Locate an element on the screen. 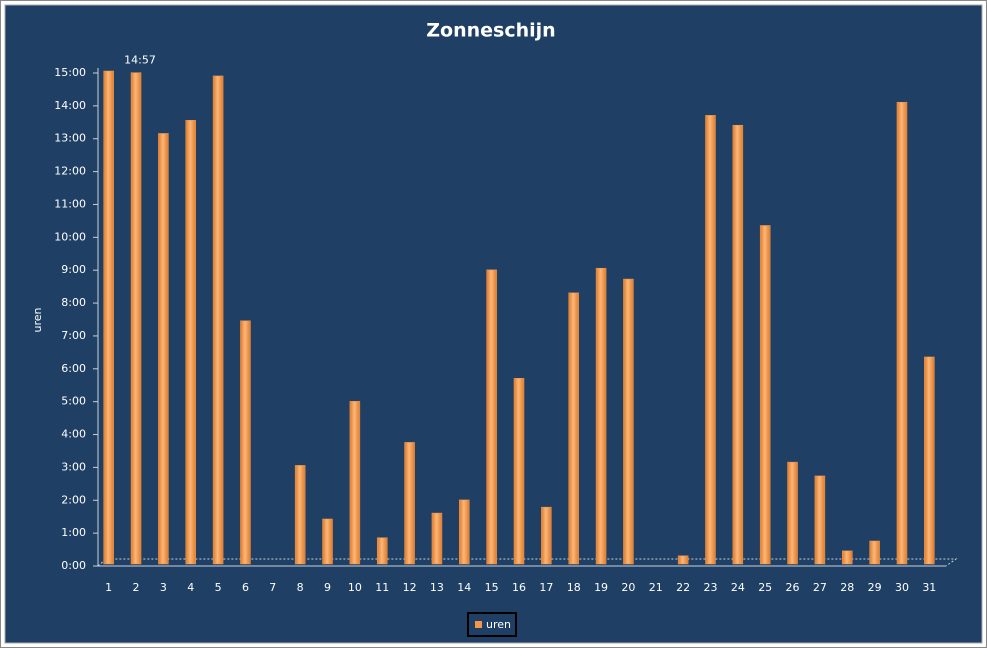 The image size is (987, 648). legend-box is located at coordinates (492, 624).